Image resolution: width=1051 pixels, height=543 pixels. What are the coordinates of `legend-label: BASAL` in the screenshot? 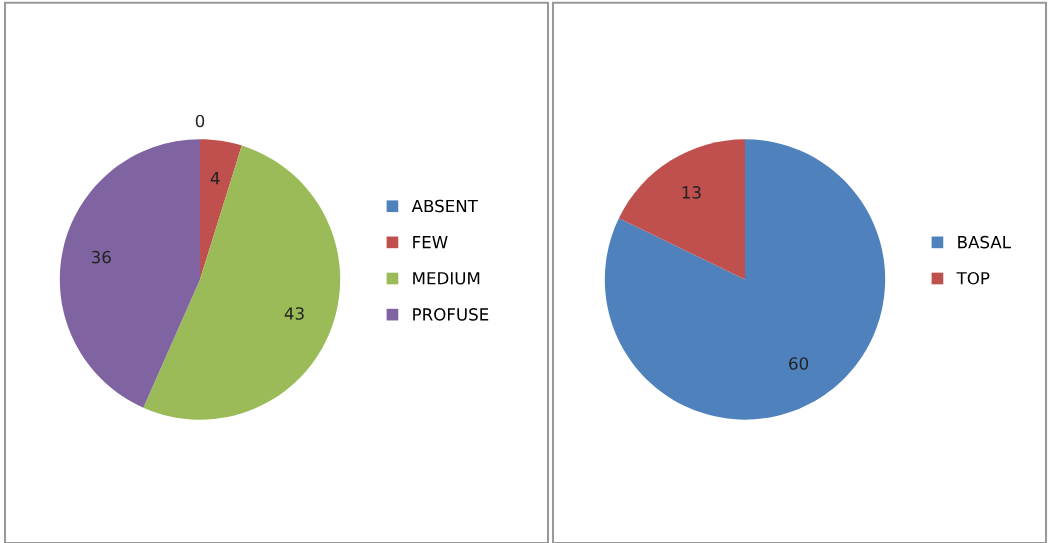 It's located at (984, 242).